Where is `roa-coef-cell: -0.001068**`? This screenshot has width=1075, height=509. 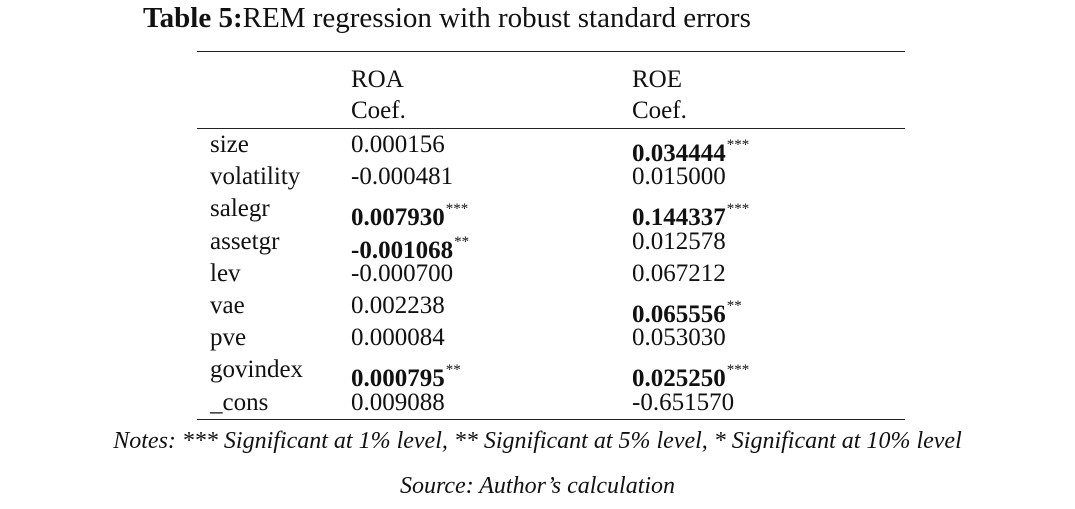 roa-coef-cell: -0.001068** is located at coordinates (410, 246).